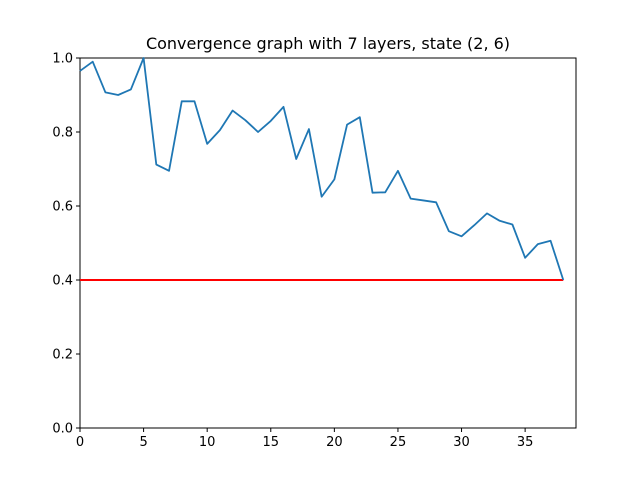 The height and width of the screenshot is (480, 640). Describe the element at coordinates (334, 442) in the screenshot. I see `x-tick-label: 20` at that location.